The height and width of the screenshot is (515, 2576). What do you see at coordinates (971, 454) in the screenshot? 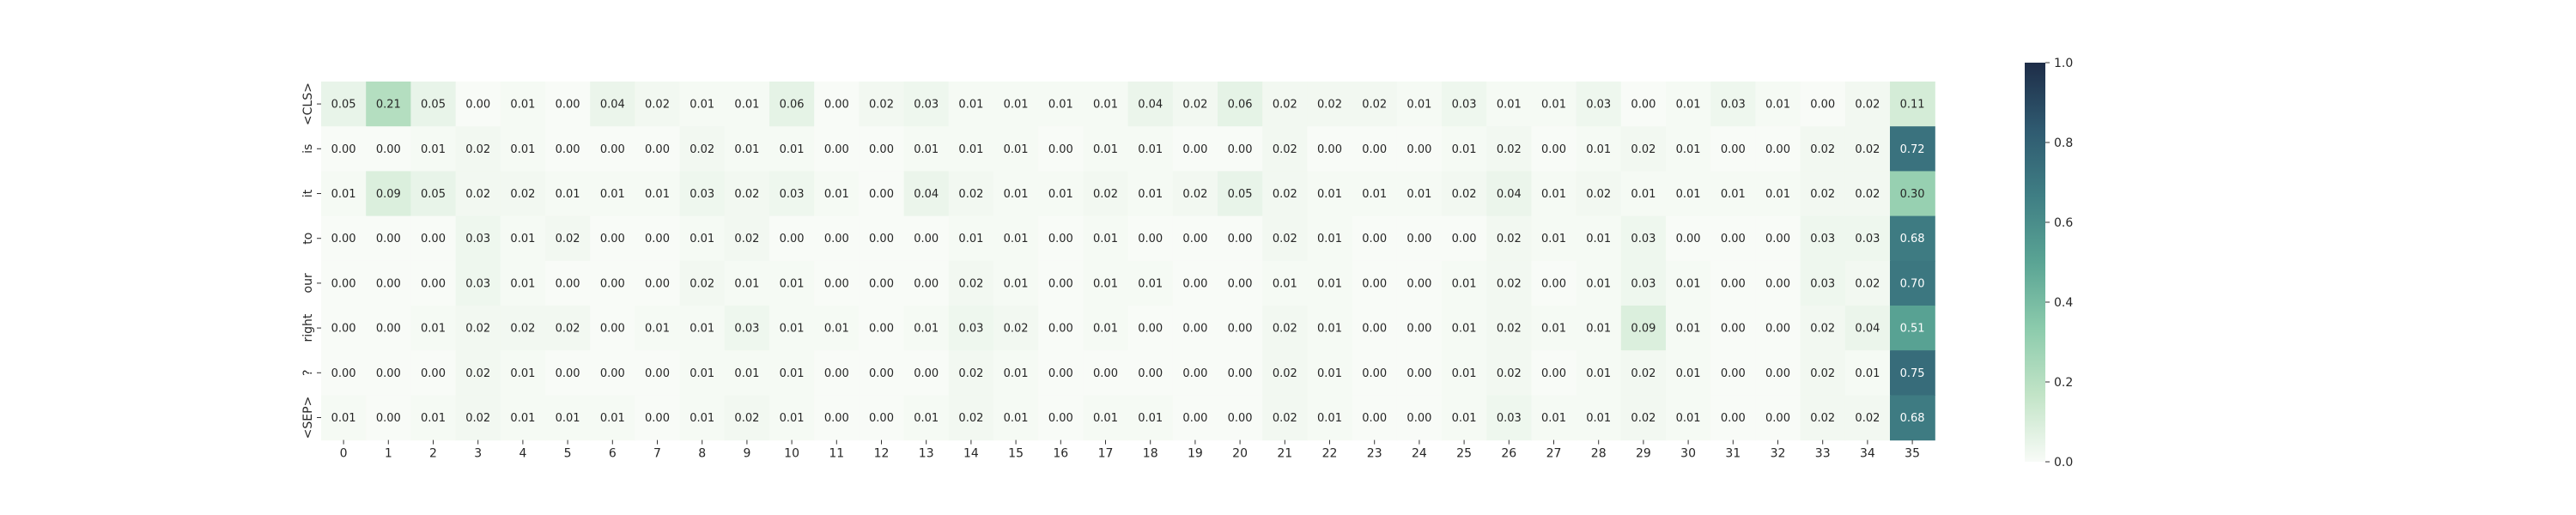
I see `x-tick-label: 14` at bounding box center [971, 454].